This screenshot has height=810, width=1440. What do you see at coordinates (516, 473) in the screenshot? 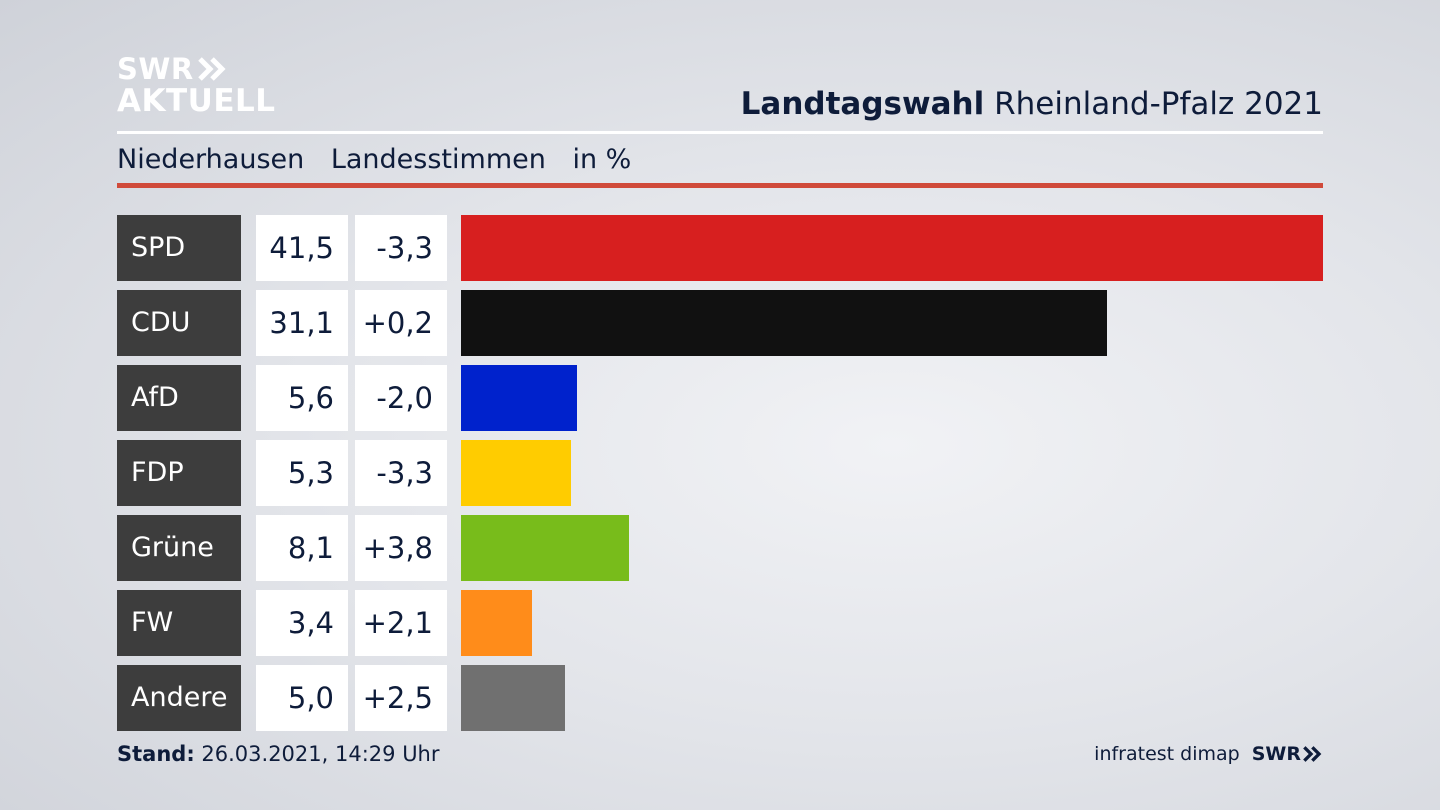
I see `bar-fdp` at bounding box center [516, 473].